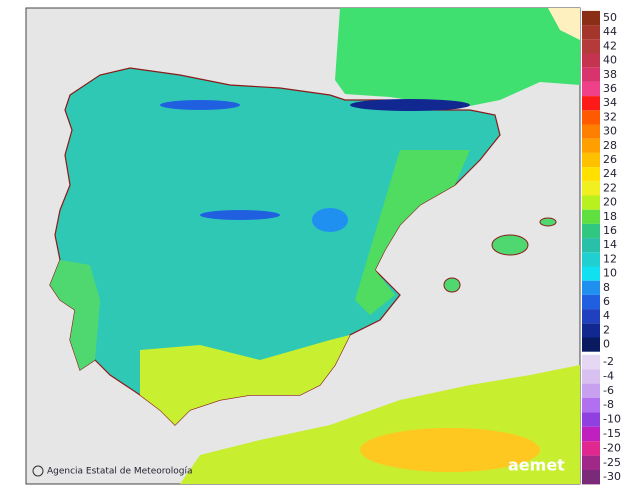  What do you see at coordinates (610, 145) in the screenshot?
I see `legend-label: 28` at bounding box center [610, 145].